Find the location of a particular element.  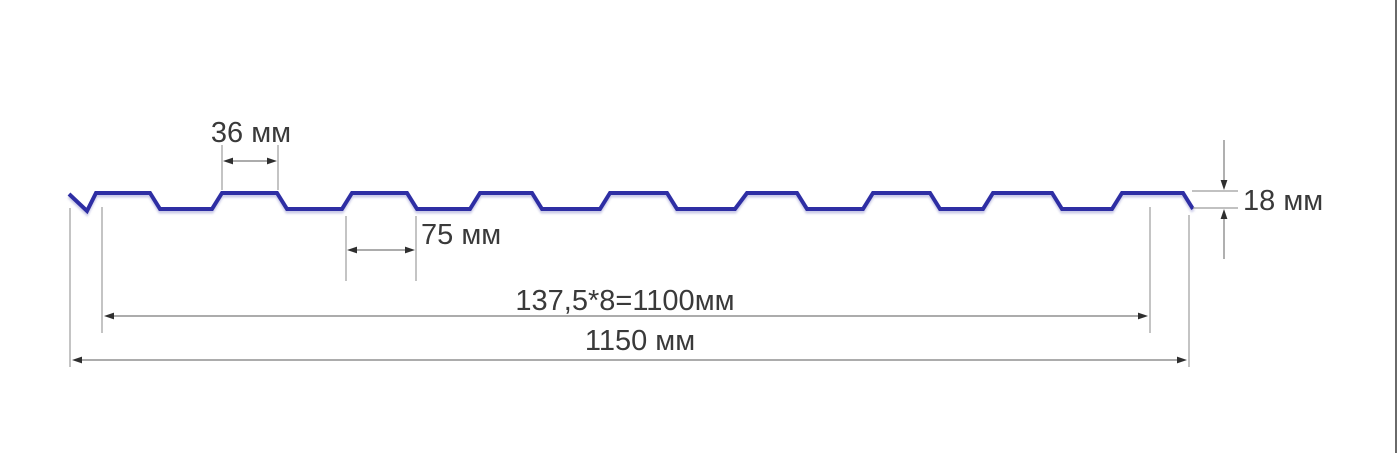

dimension-label-overall-width: 1150 мм is located at coordinates (640, 341).